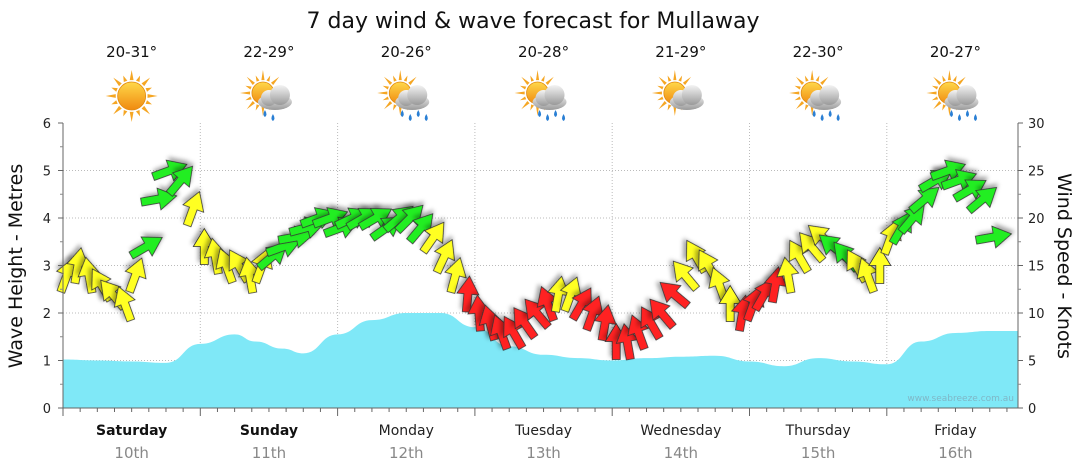 The image size is (1080, 475). I want to click on right-tick-label: 20, so click(1036, 219).